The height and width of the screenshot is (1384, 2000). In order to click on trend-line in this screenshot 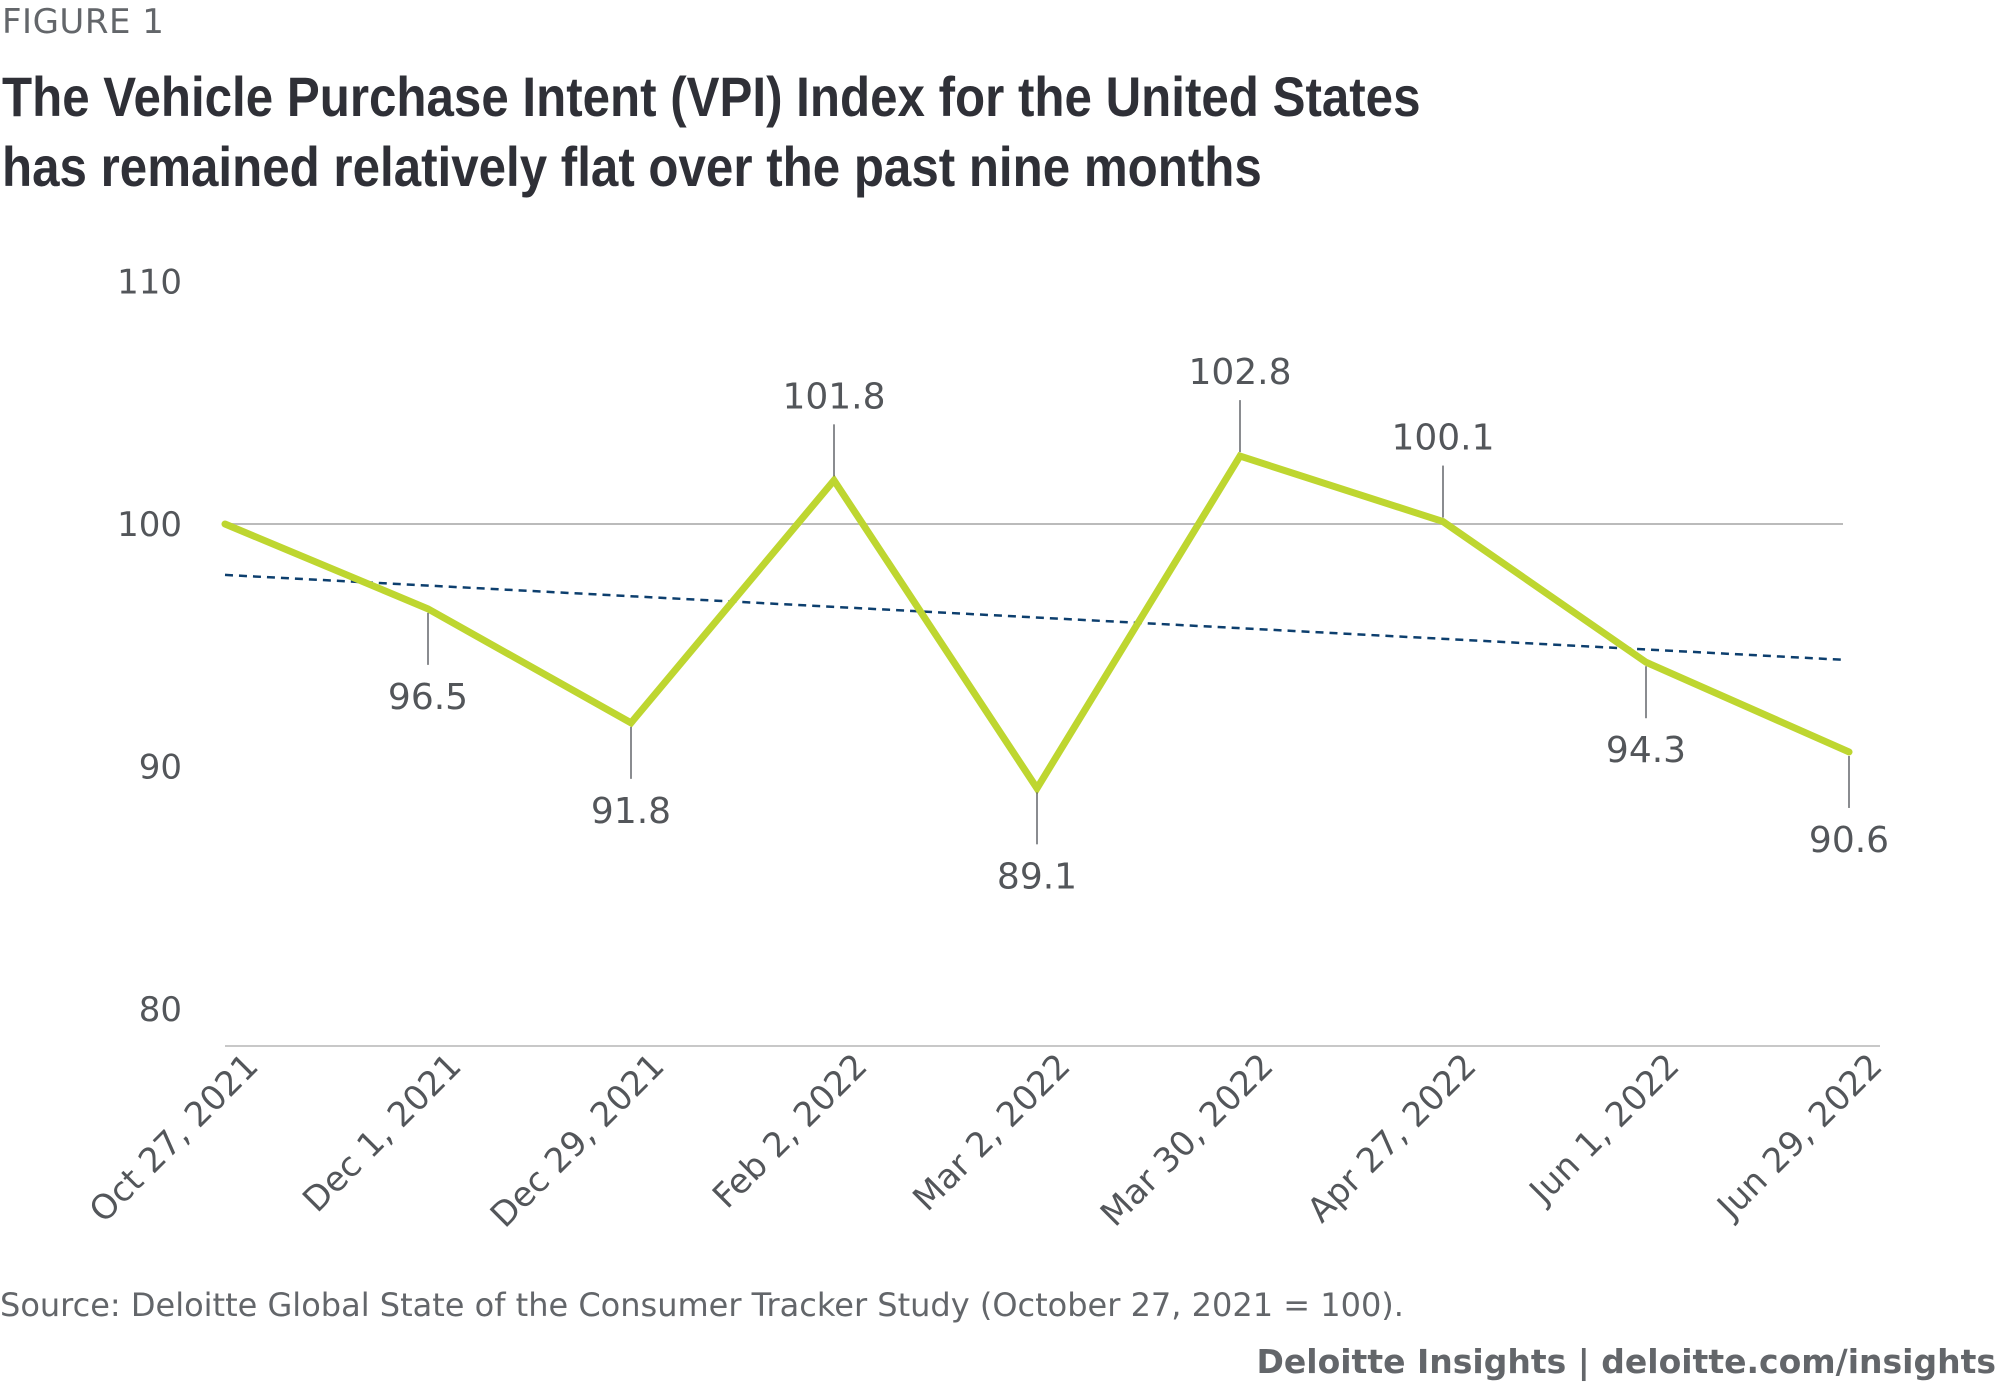, I will do `click(1034, 617)`.